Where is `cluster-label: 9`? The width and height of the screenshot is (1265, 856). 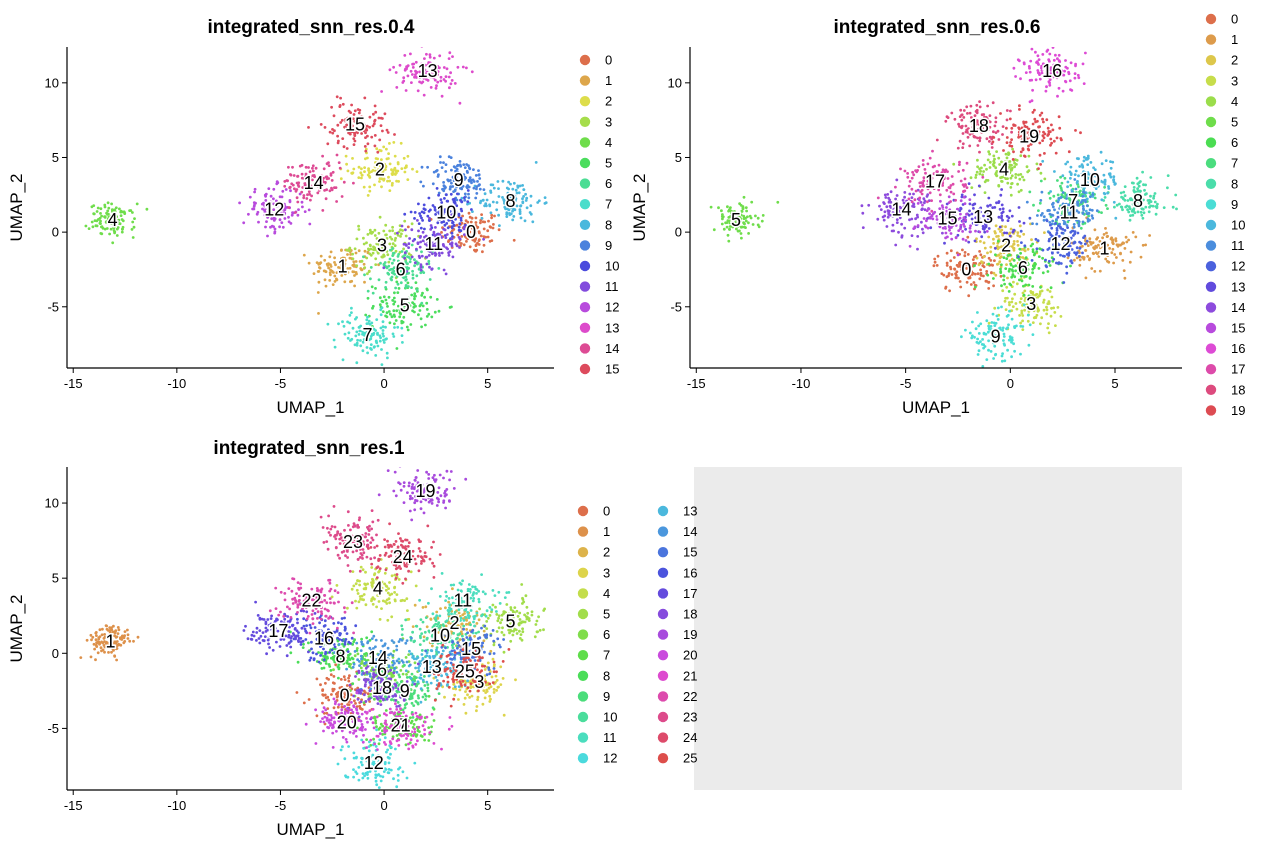 cluster-label: 9 is located at coordinates (996, 337).